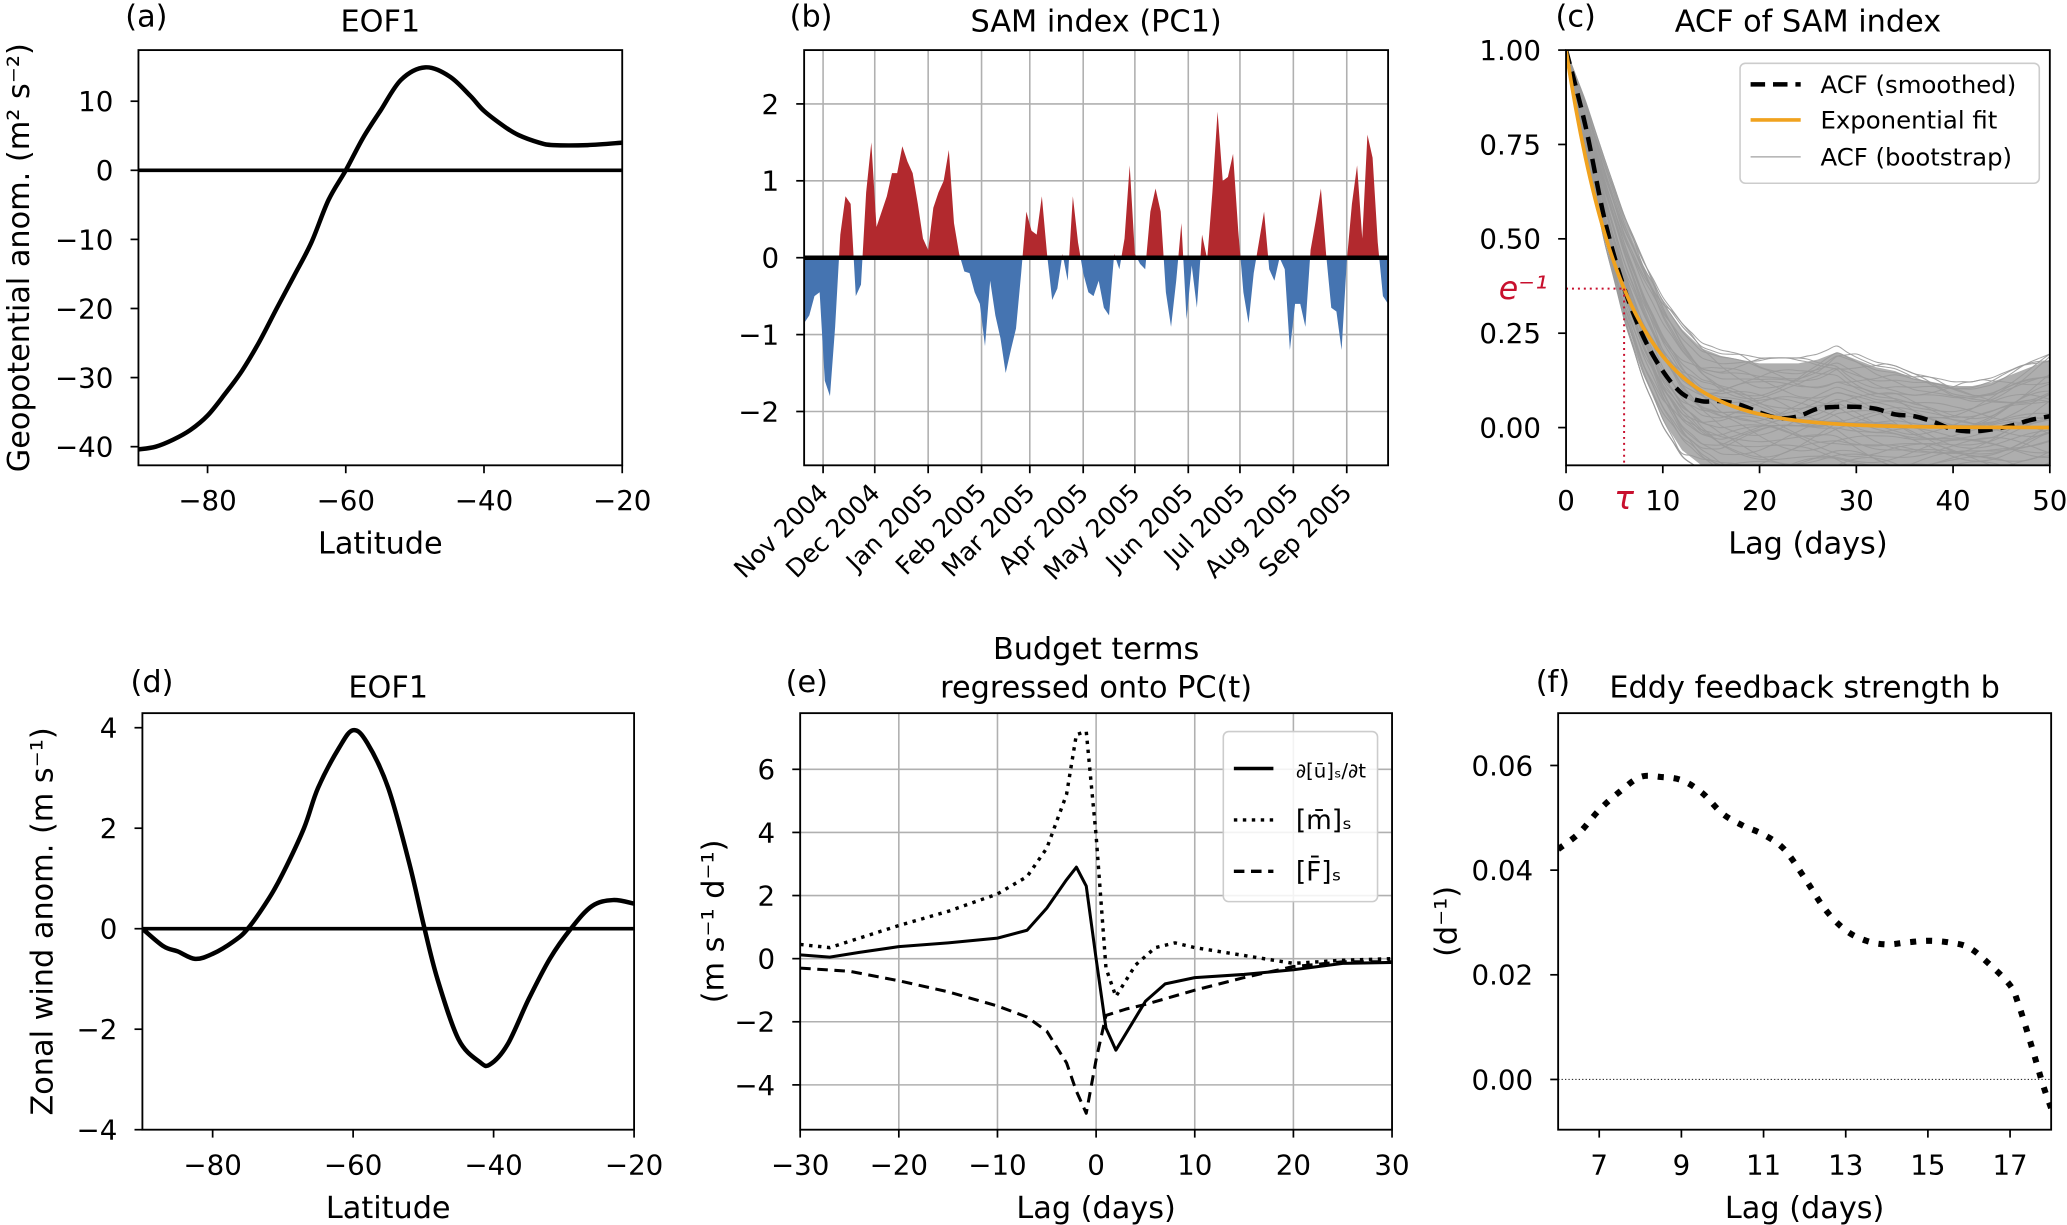  What do you see at coordinates (1096, 649) in the screenshot?
I see `chart-title-line: Budget terms` at bounding box center [1096, 649].